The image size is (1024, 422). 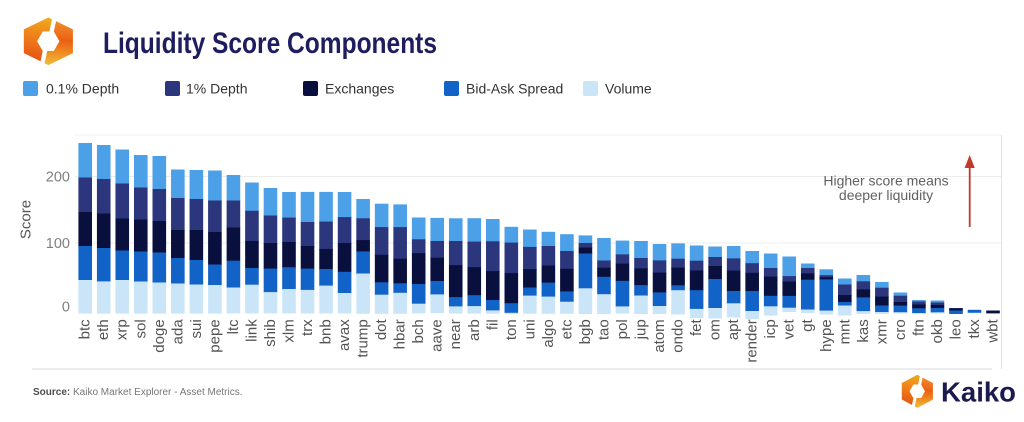 What do you see at coordinates (881, 331) in the screenshot?
I see `svg-text: xmr` at bounding box center [881, 331].